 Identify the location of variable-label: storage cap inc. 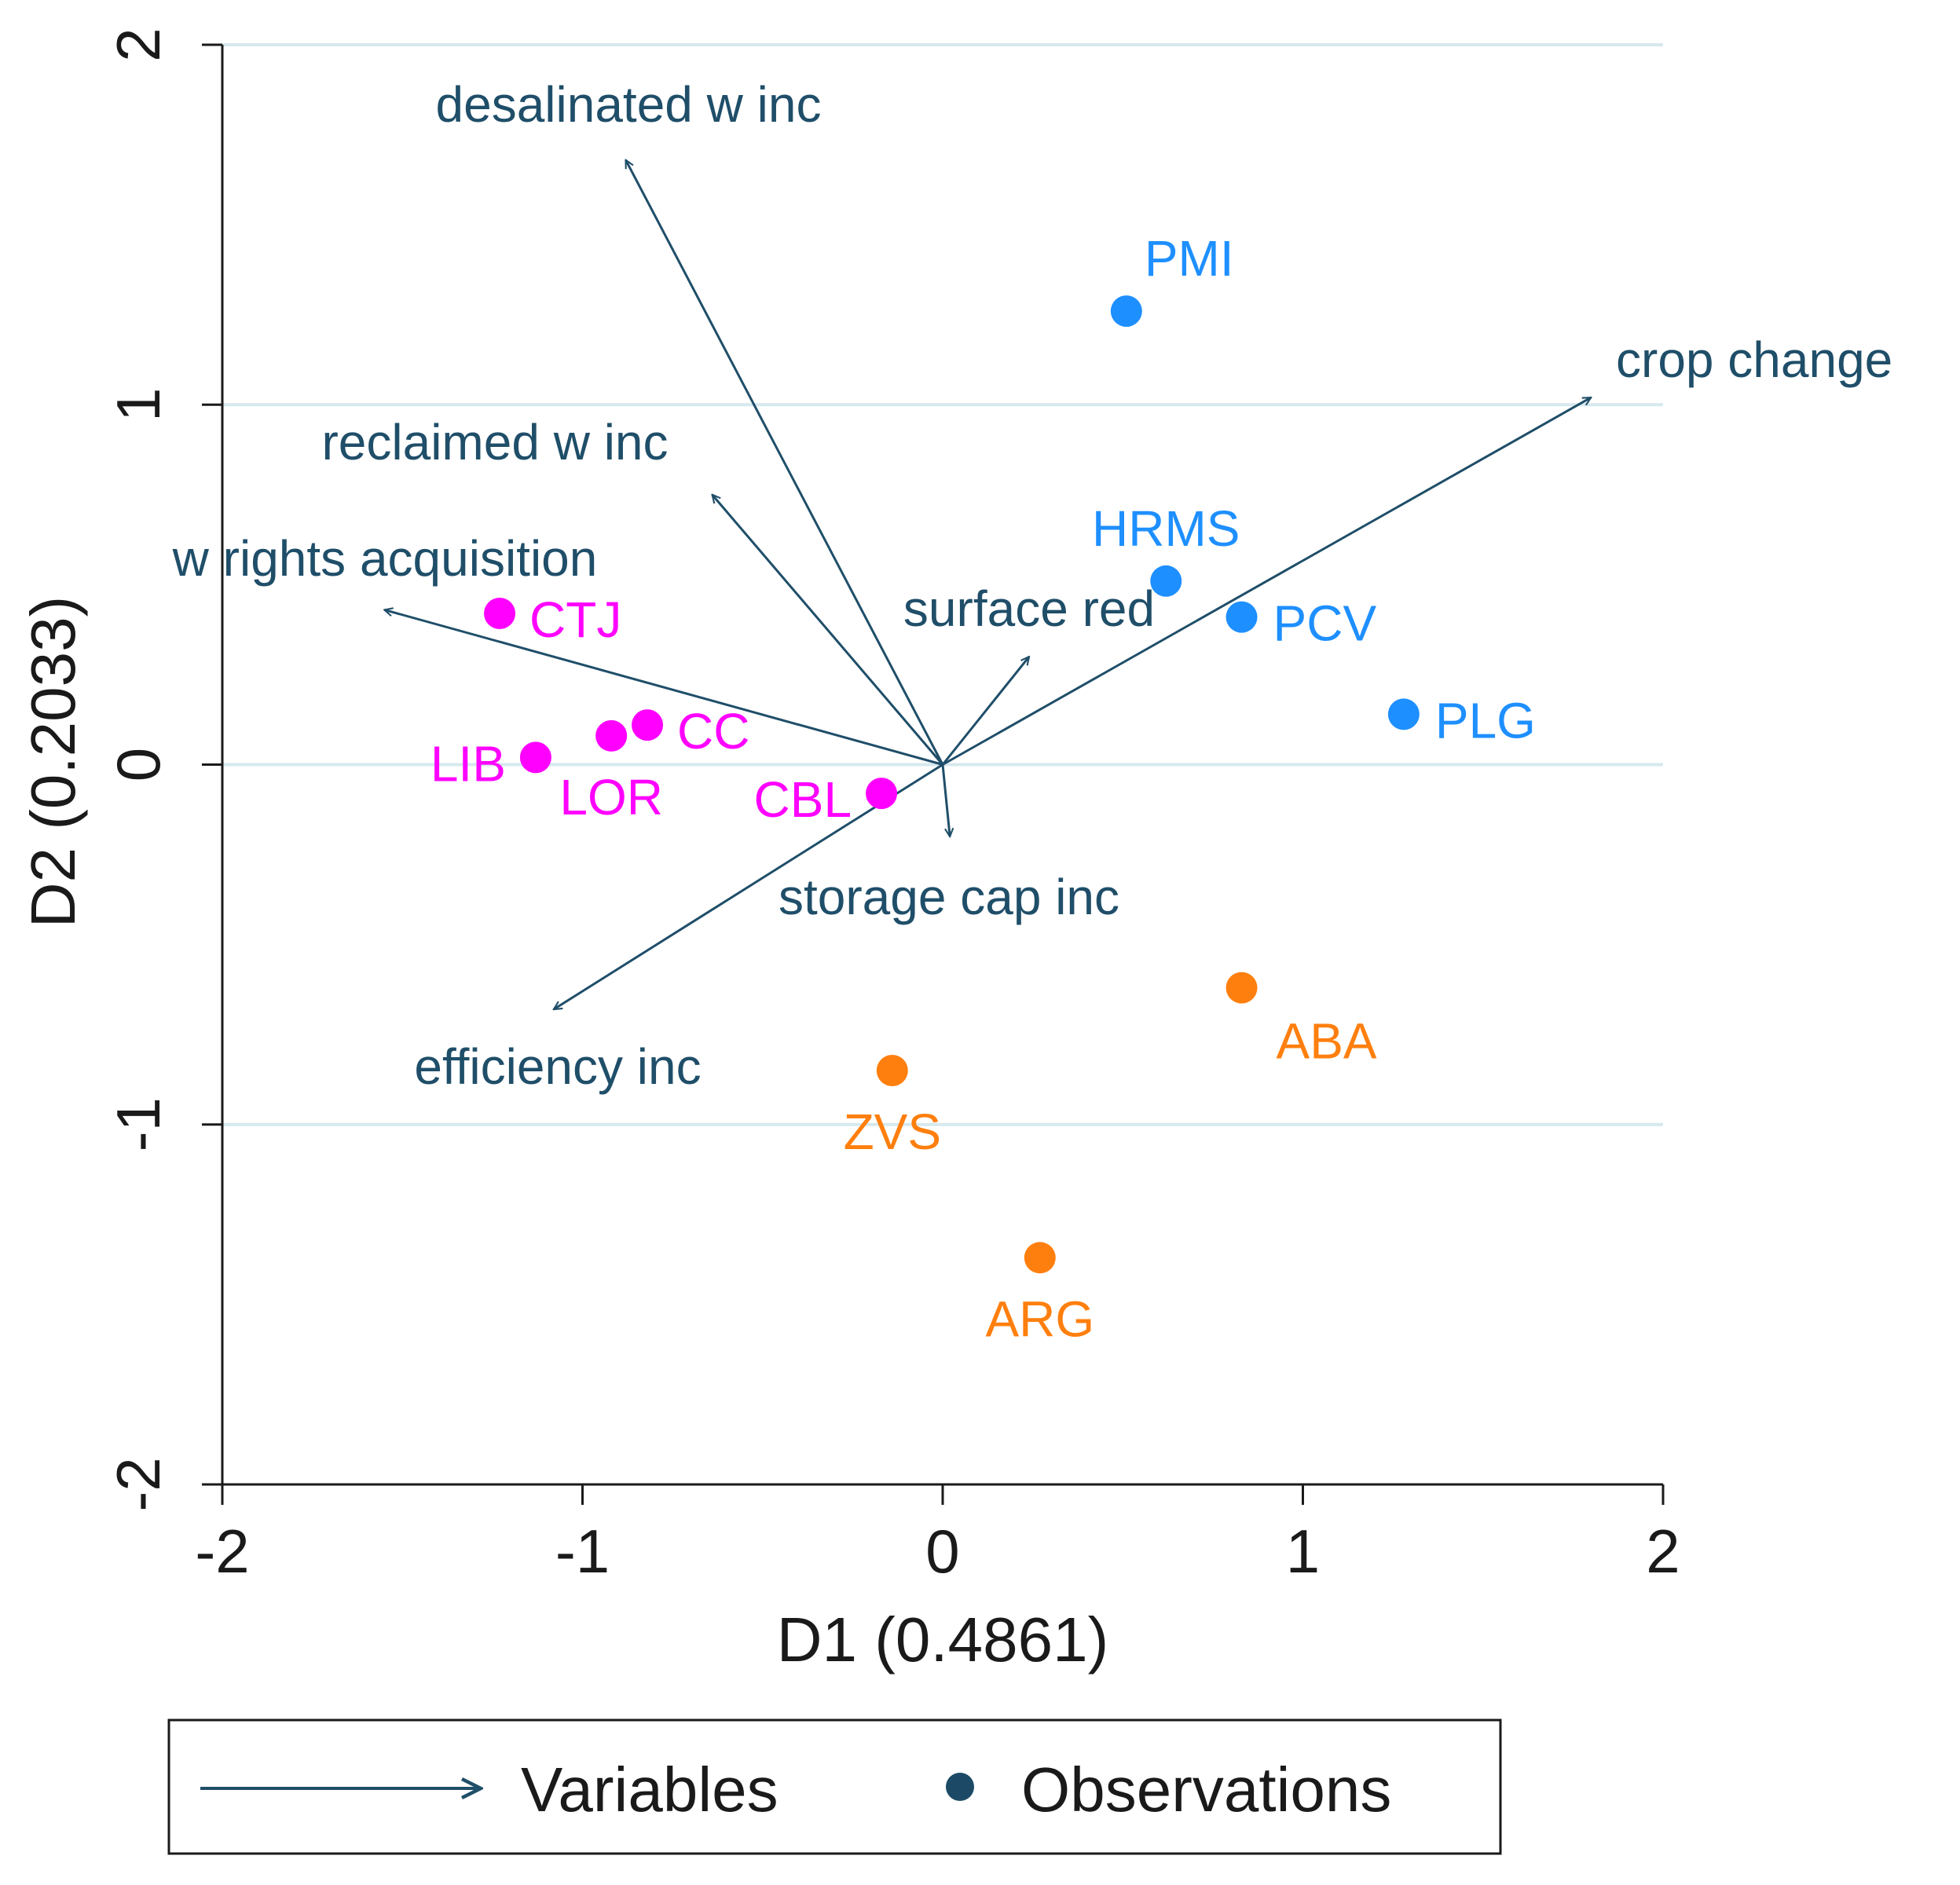
(949, 897).